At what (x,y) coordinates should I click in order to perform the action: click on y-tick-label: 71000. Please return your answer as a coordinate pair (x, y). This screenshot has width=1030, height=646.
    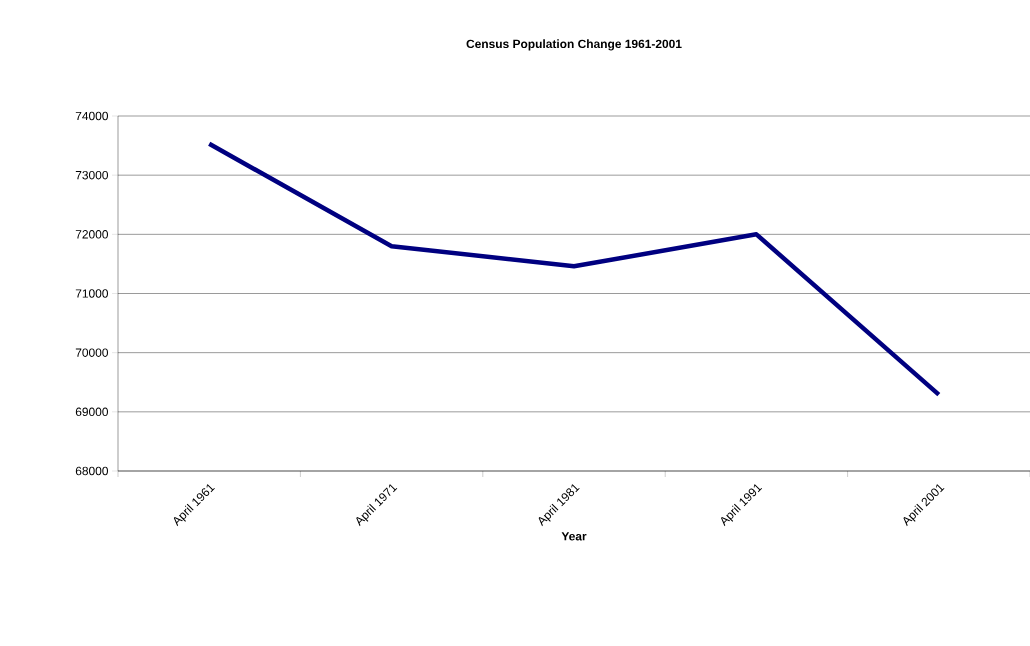
    Looking at the image, I should click on (92, 293).